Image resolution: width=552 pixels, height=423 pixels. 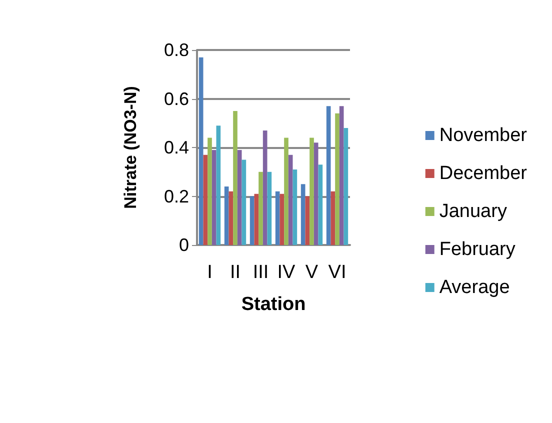 What do you see at coordinates (130, 147) in the screenshot?
I see `y-axis-title: Nitrate (NO3-N)` at bounding box center [130, 147].